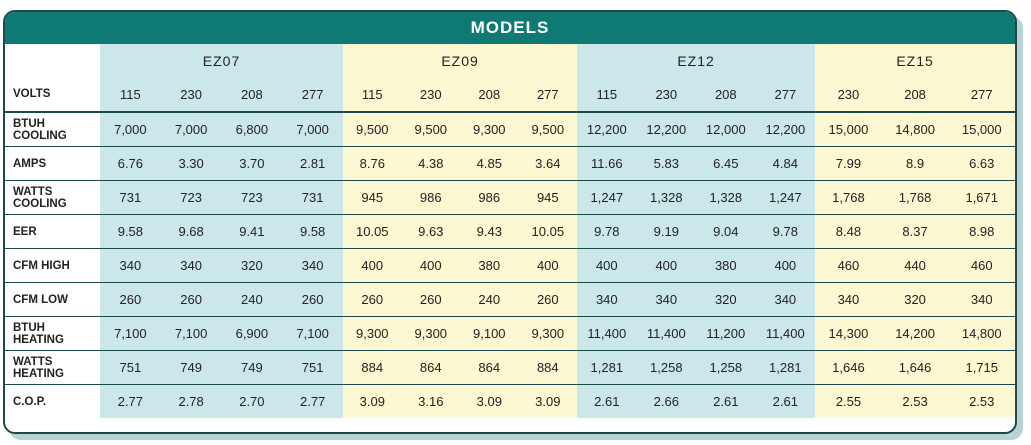 This screenshot has width=1031, height=445. I want to click on value-cell: 2.55, so click(848, 401).